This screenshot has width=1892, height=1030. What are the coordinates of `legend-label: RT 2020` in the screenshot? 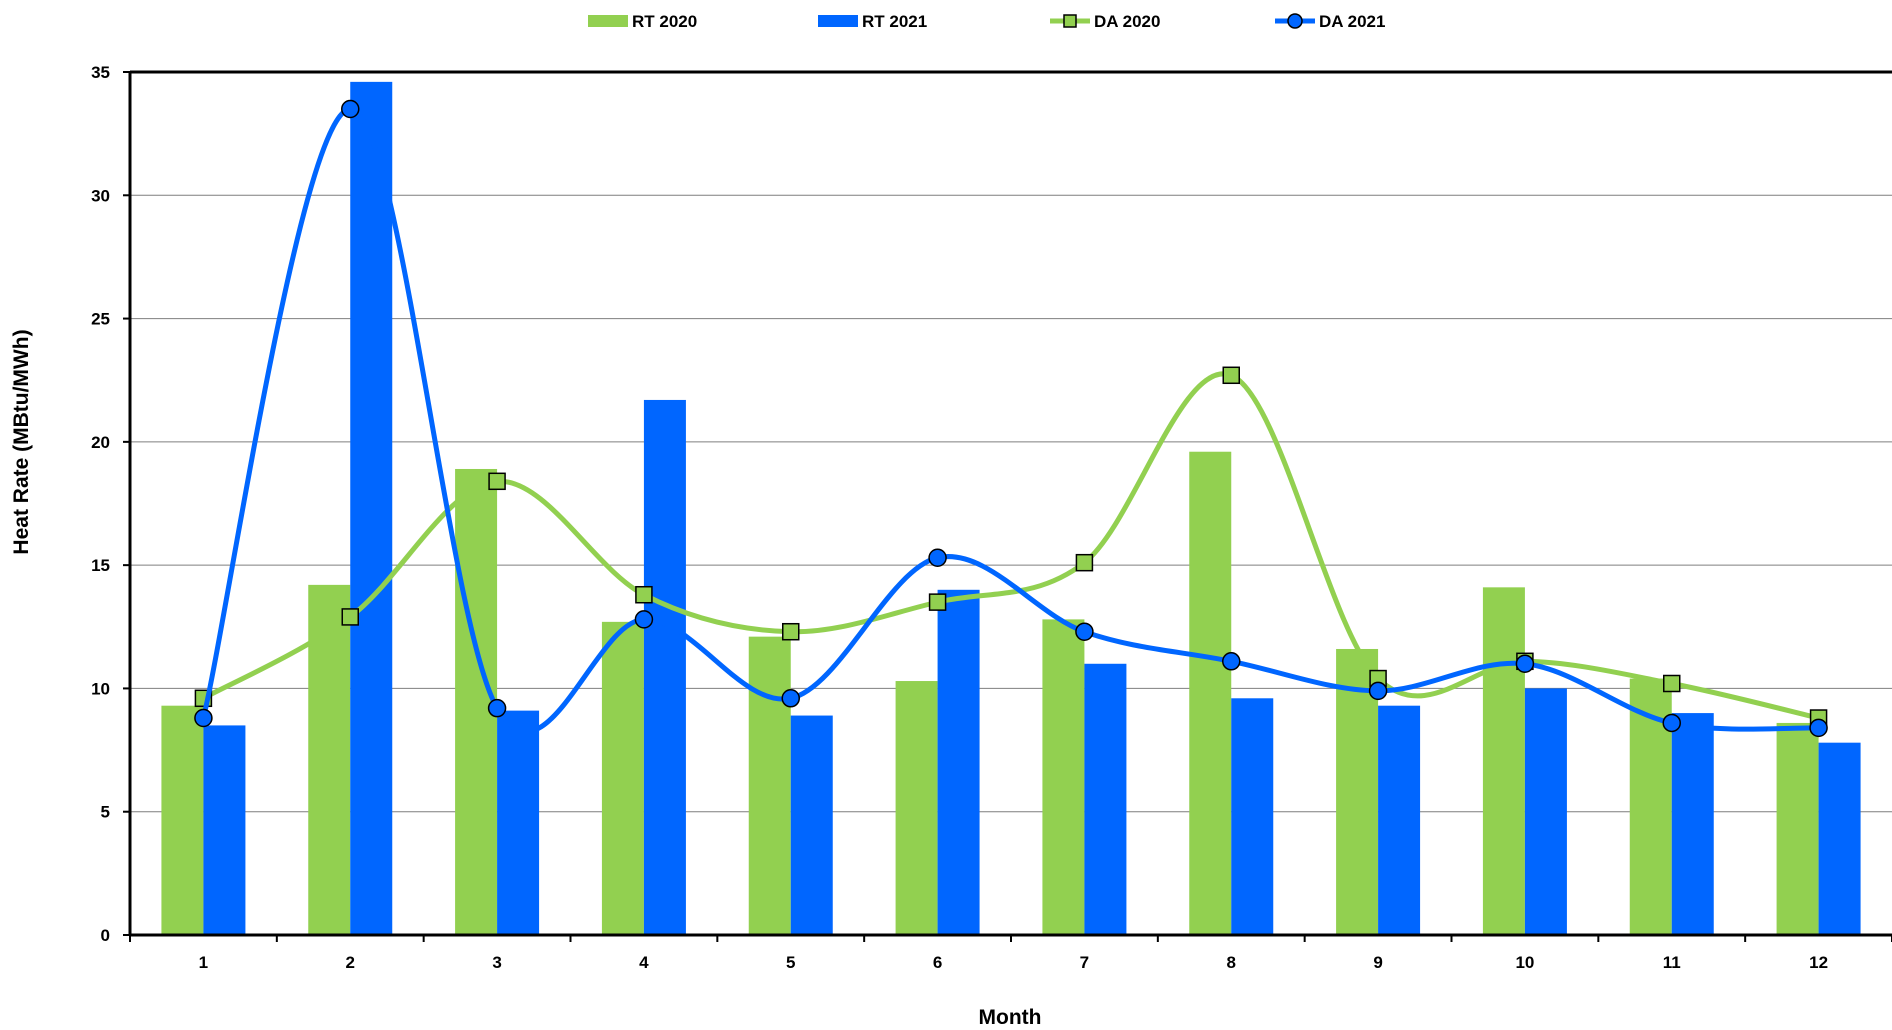 It's located at (664, 21).